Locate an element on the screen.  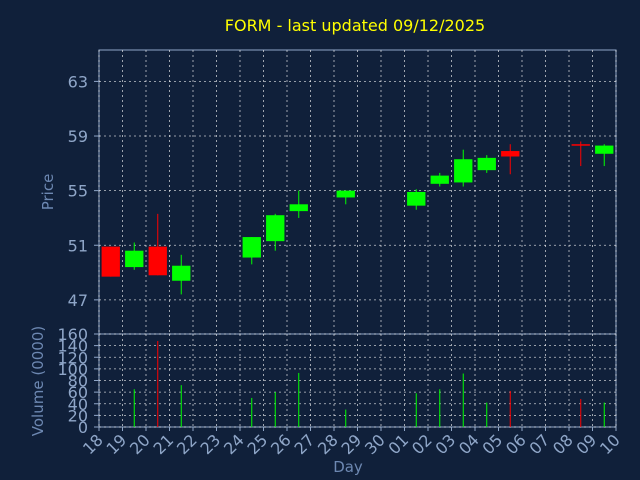
volume-tick-label: 40 is located at coordinates (78, 404).